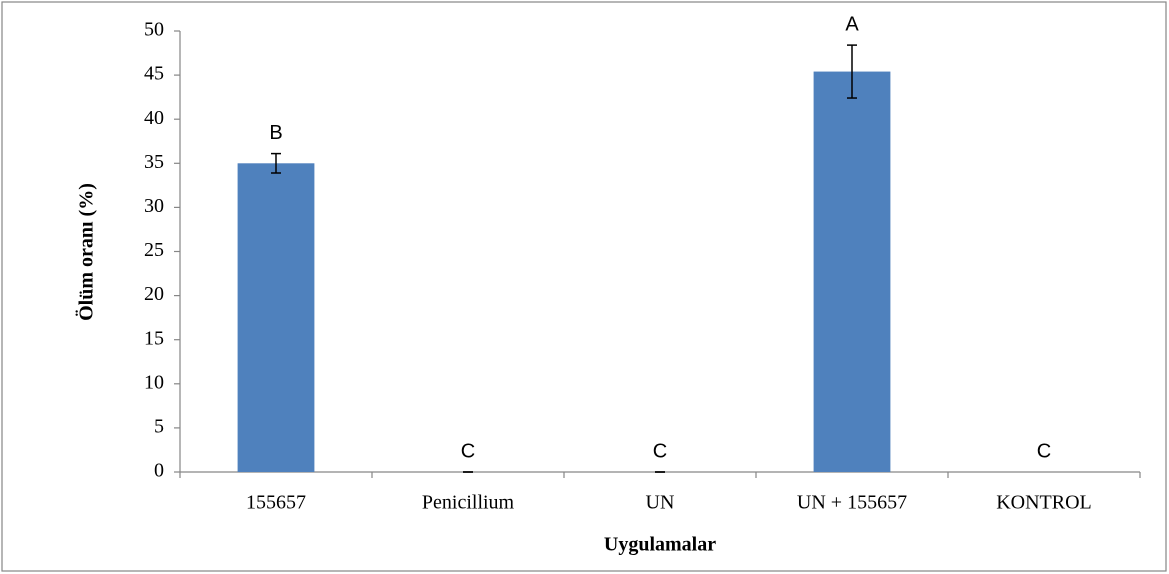  What do you see at coordinates (468, 503) in the screenshot?
I see `x-tick-label: Penicillium` at bounding box center [468, 503].